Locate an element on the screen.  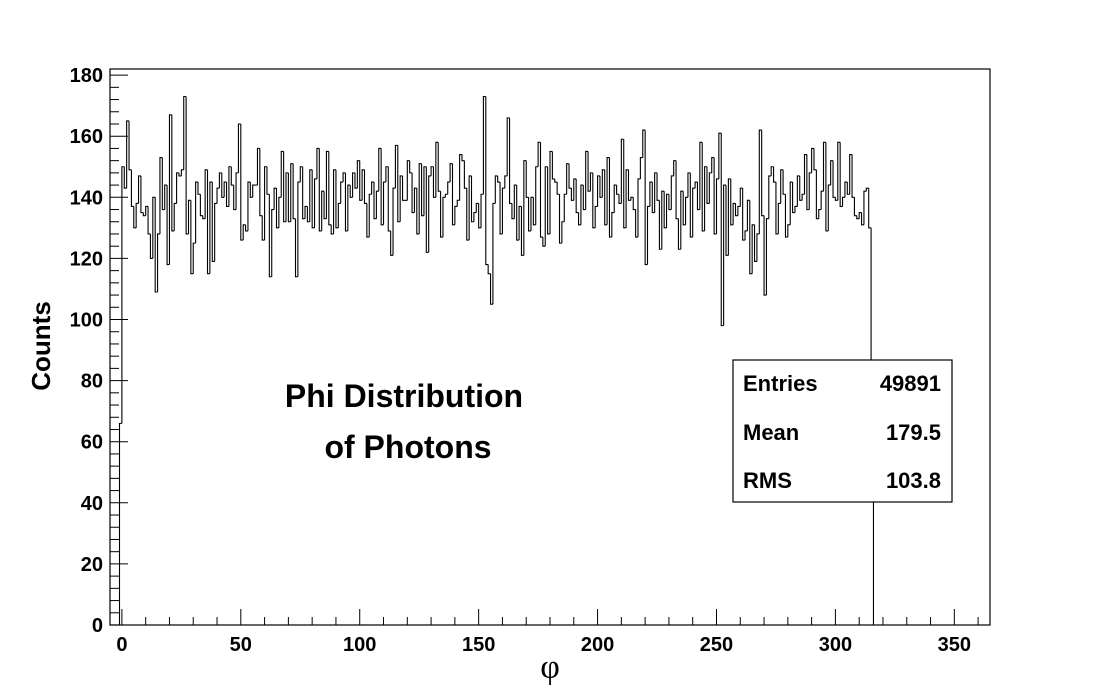
stats-rms-label: RMS is located at coordinates (767, 480).